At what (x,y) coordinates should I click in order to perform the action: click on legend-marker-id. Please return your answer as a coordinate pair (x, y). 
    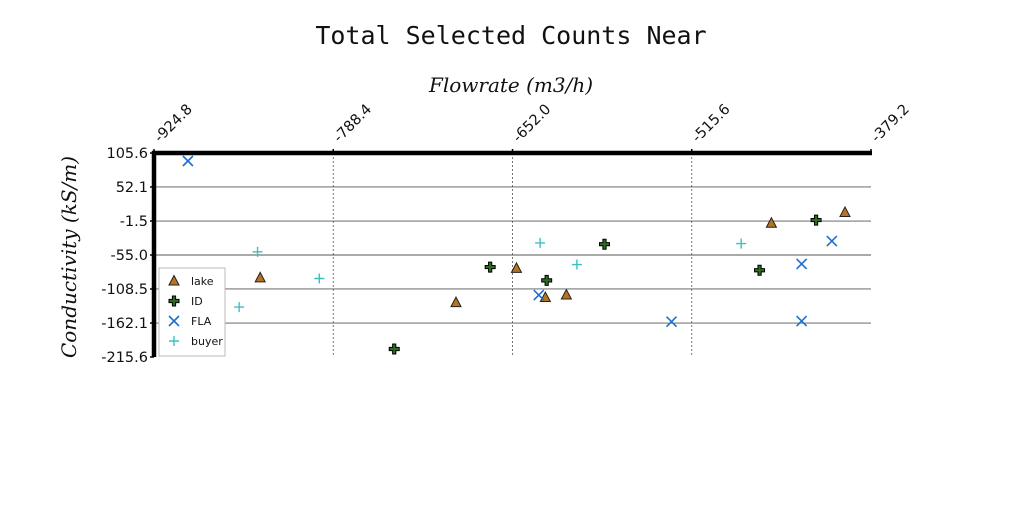
    Looking at the image, I should click on (174, 301).